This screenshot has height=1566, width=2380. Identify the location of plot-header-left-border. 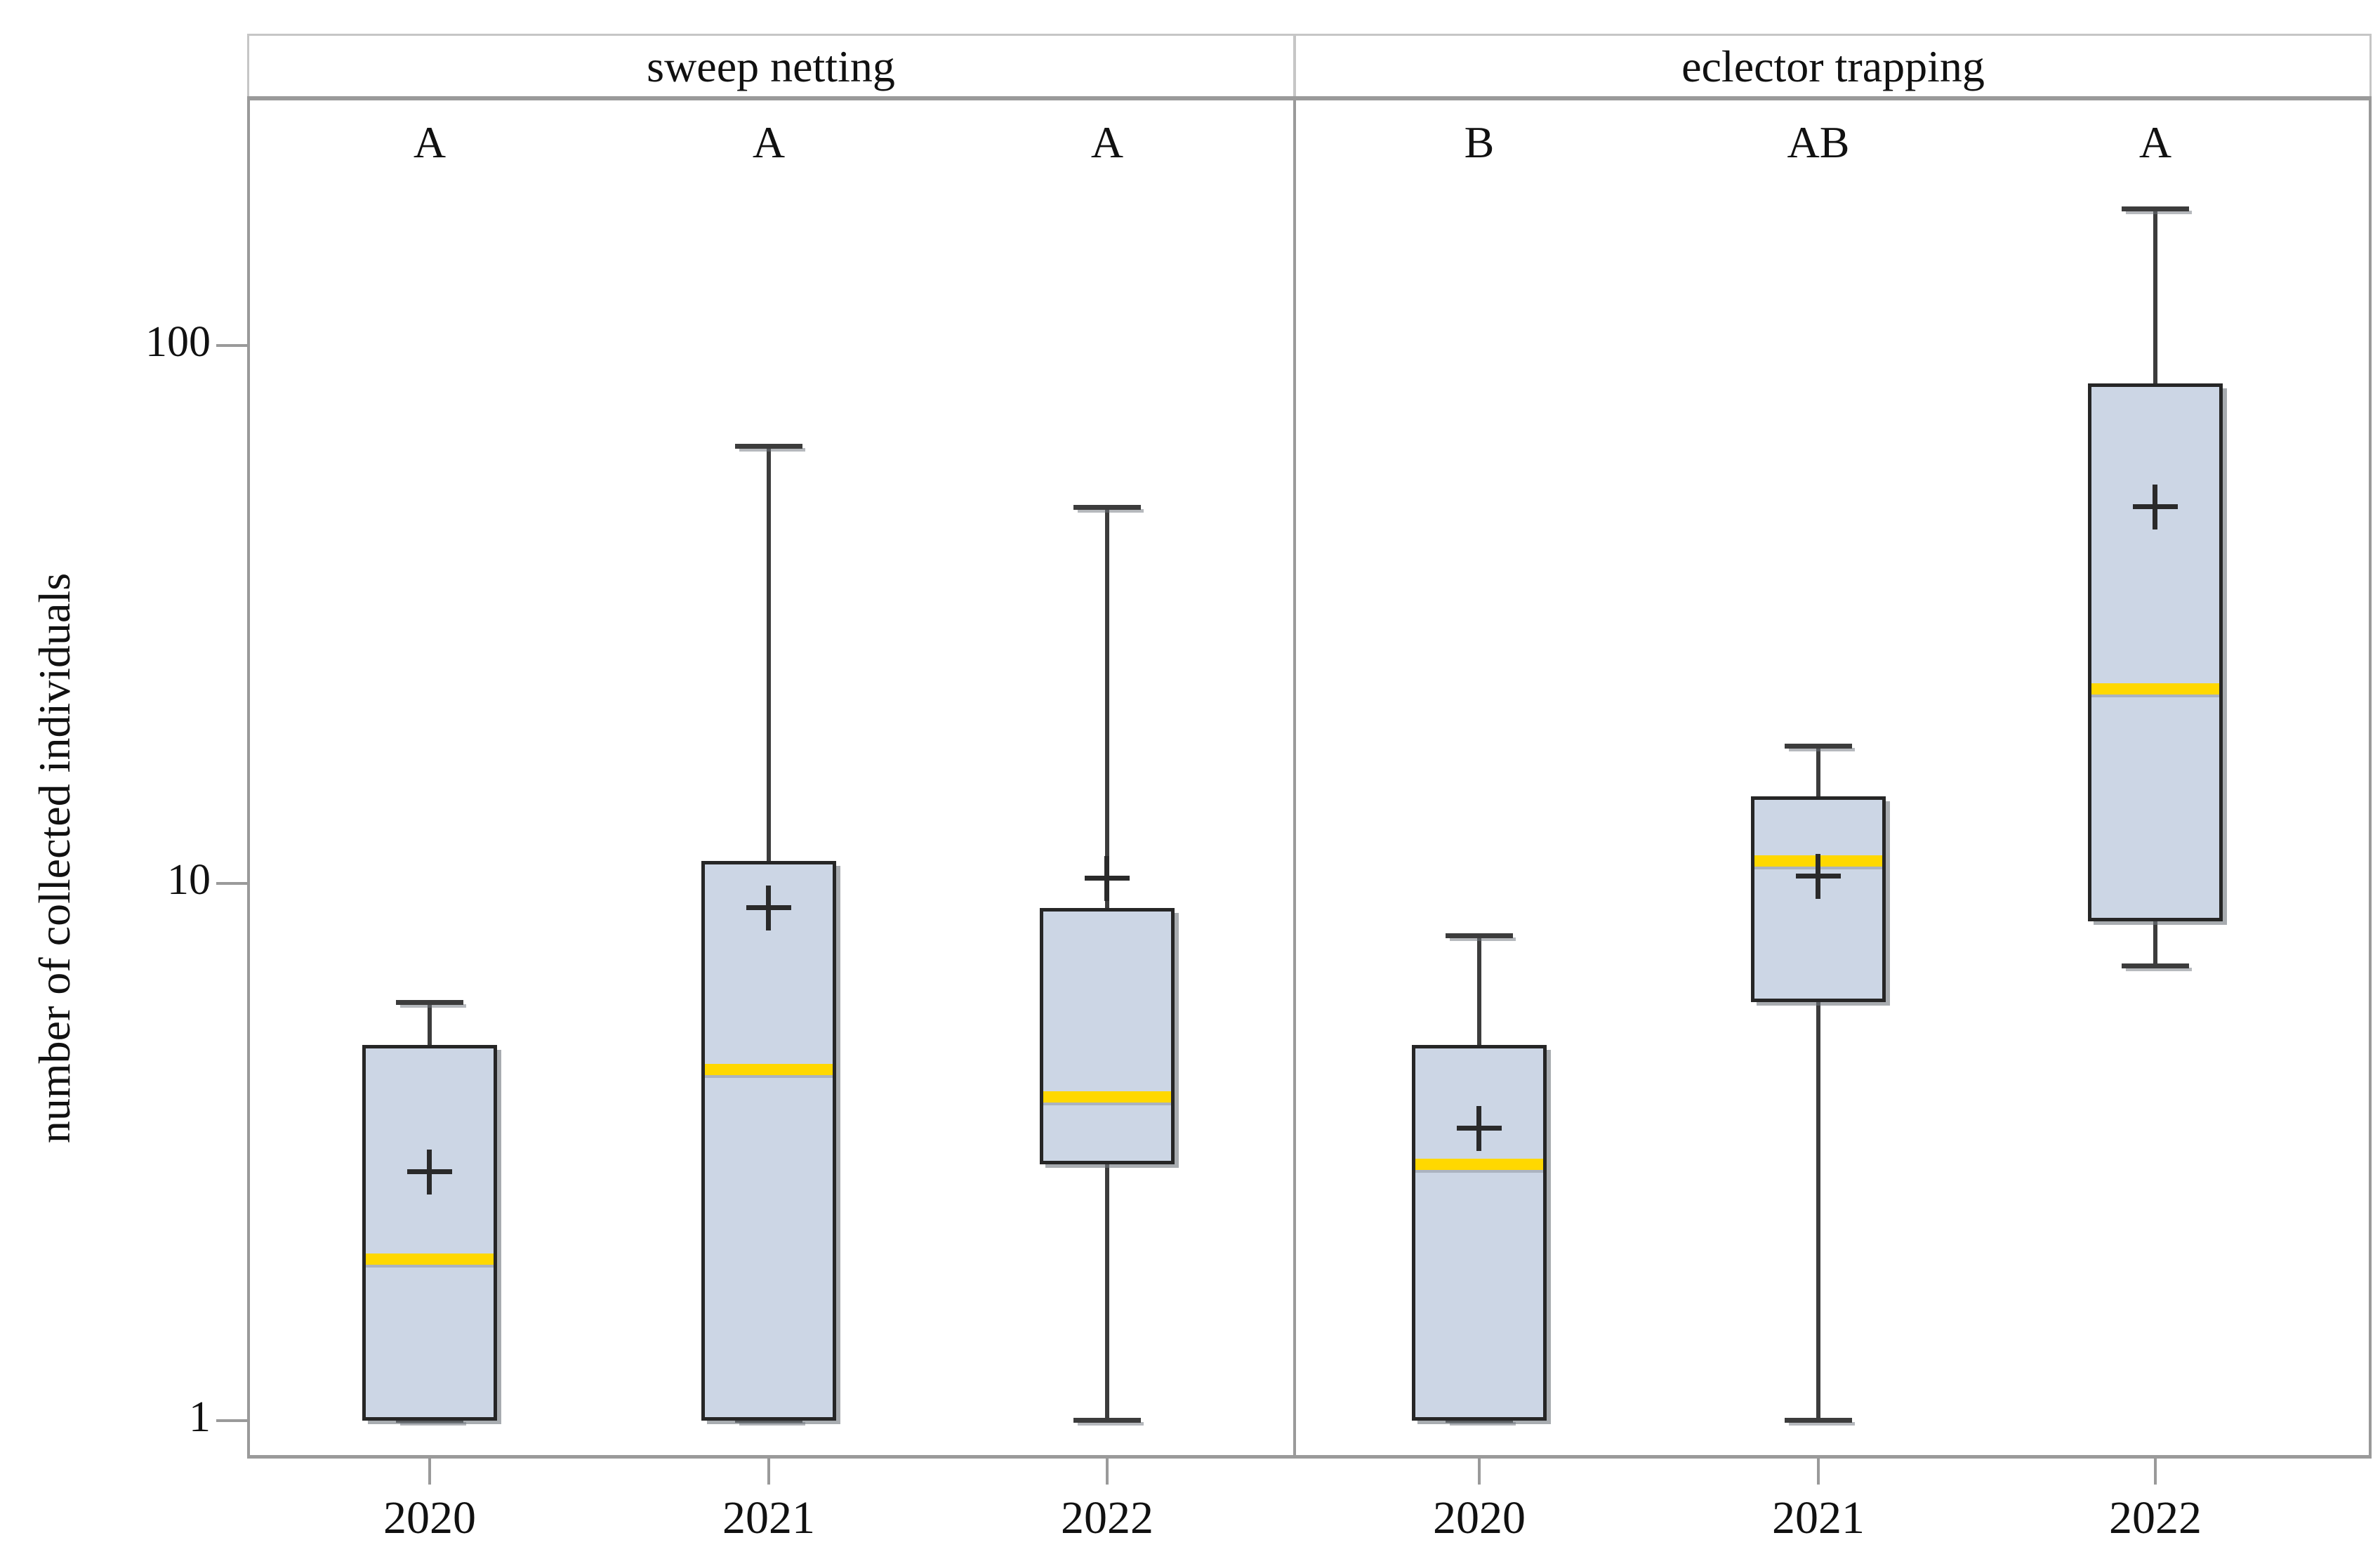
(248, 67).